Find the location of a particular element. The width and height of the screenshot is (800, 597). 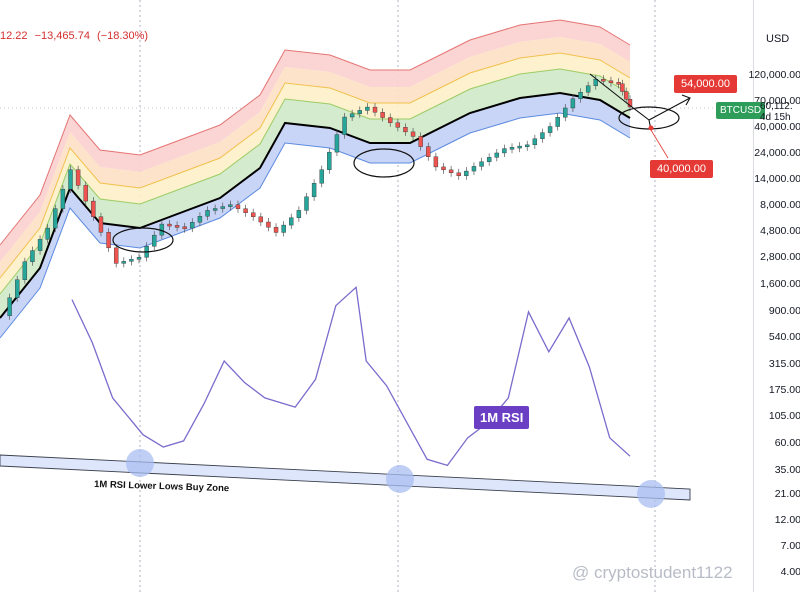

last-price: 60,112. is located at coordinates (776, 106).